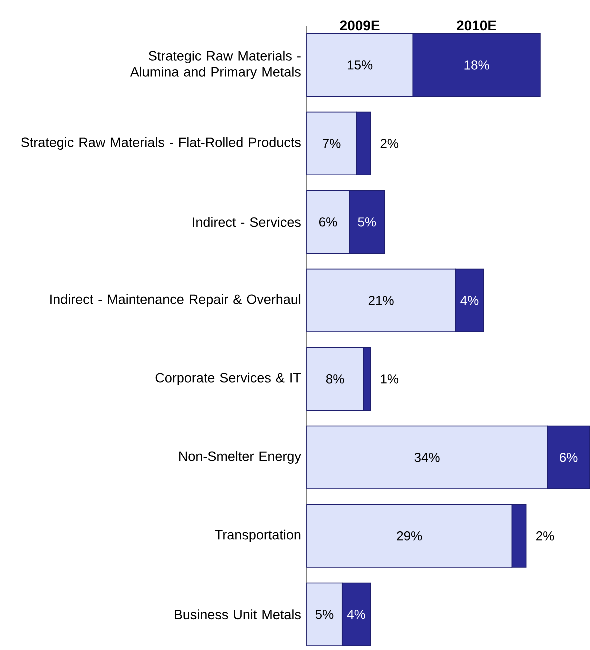  What do you see at coordinates (161, 143) in the screenshot?
I see `y-tick-label: Strategic Raw Materials - Flat-Rolled Products` at bounding box center [161, 143].